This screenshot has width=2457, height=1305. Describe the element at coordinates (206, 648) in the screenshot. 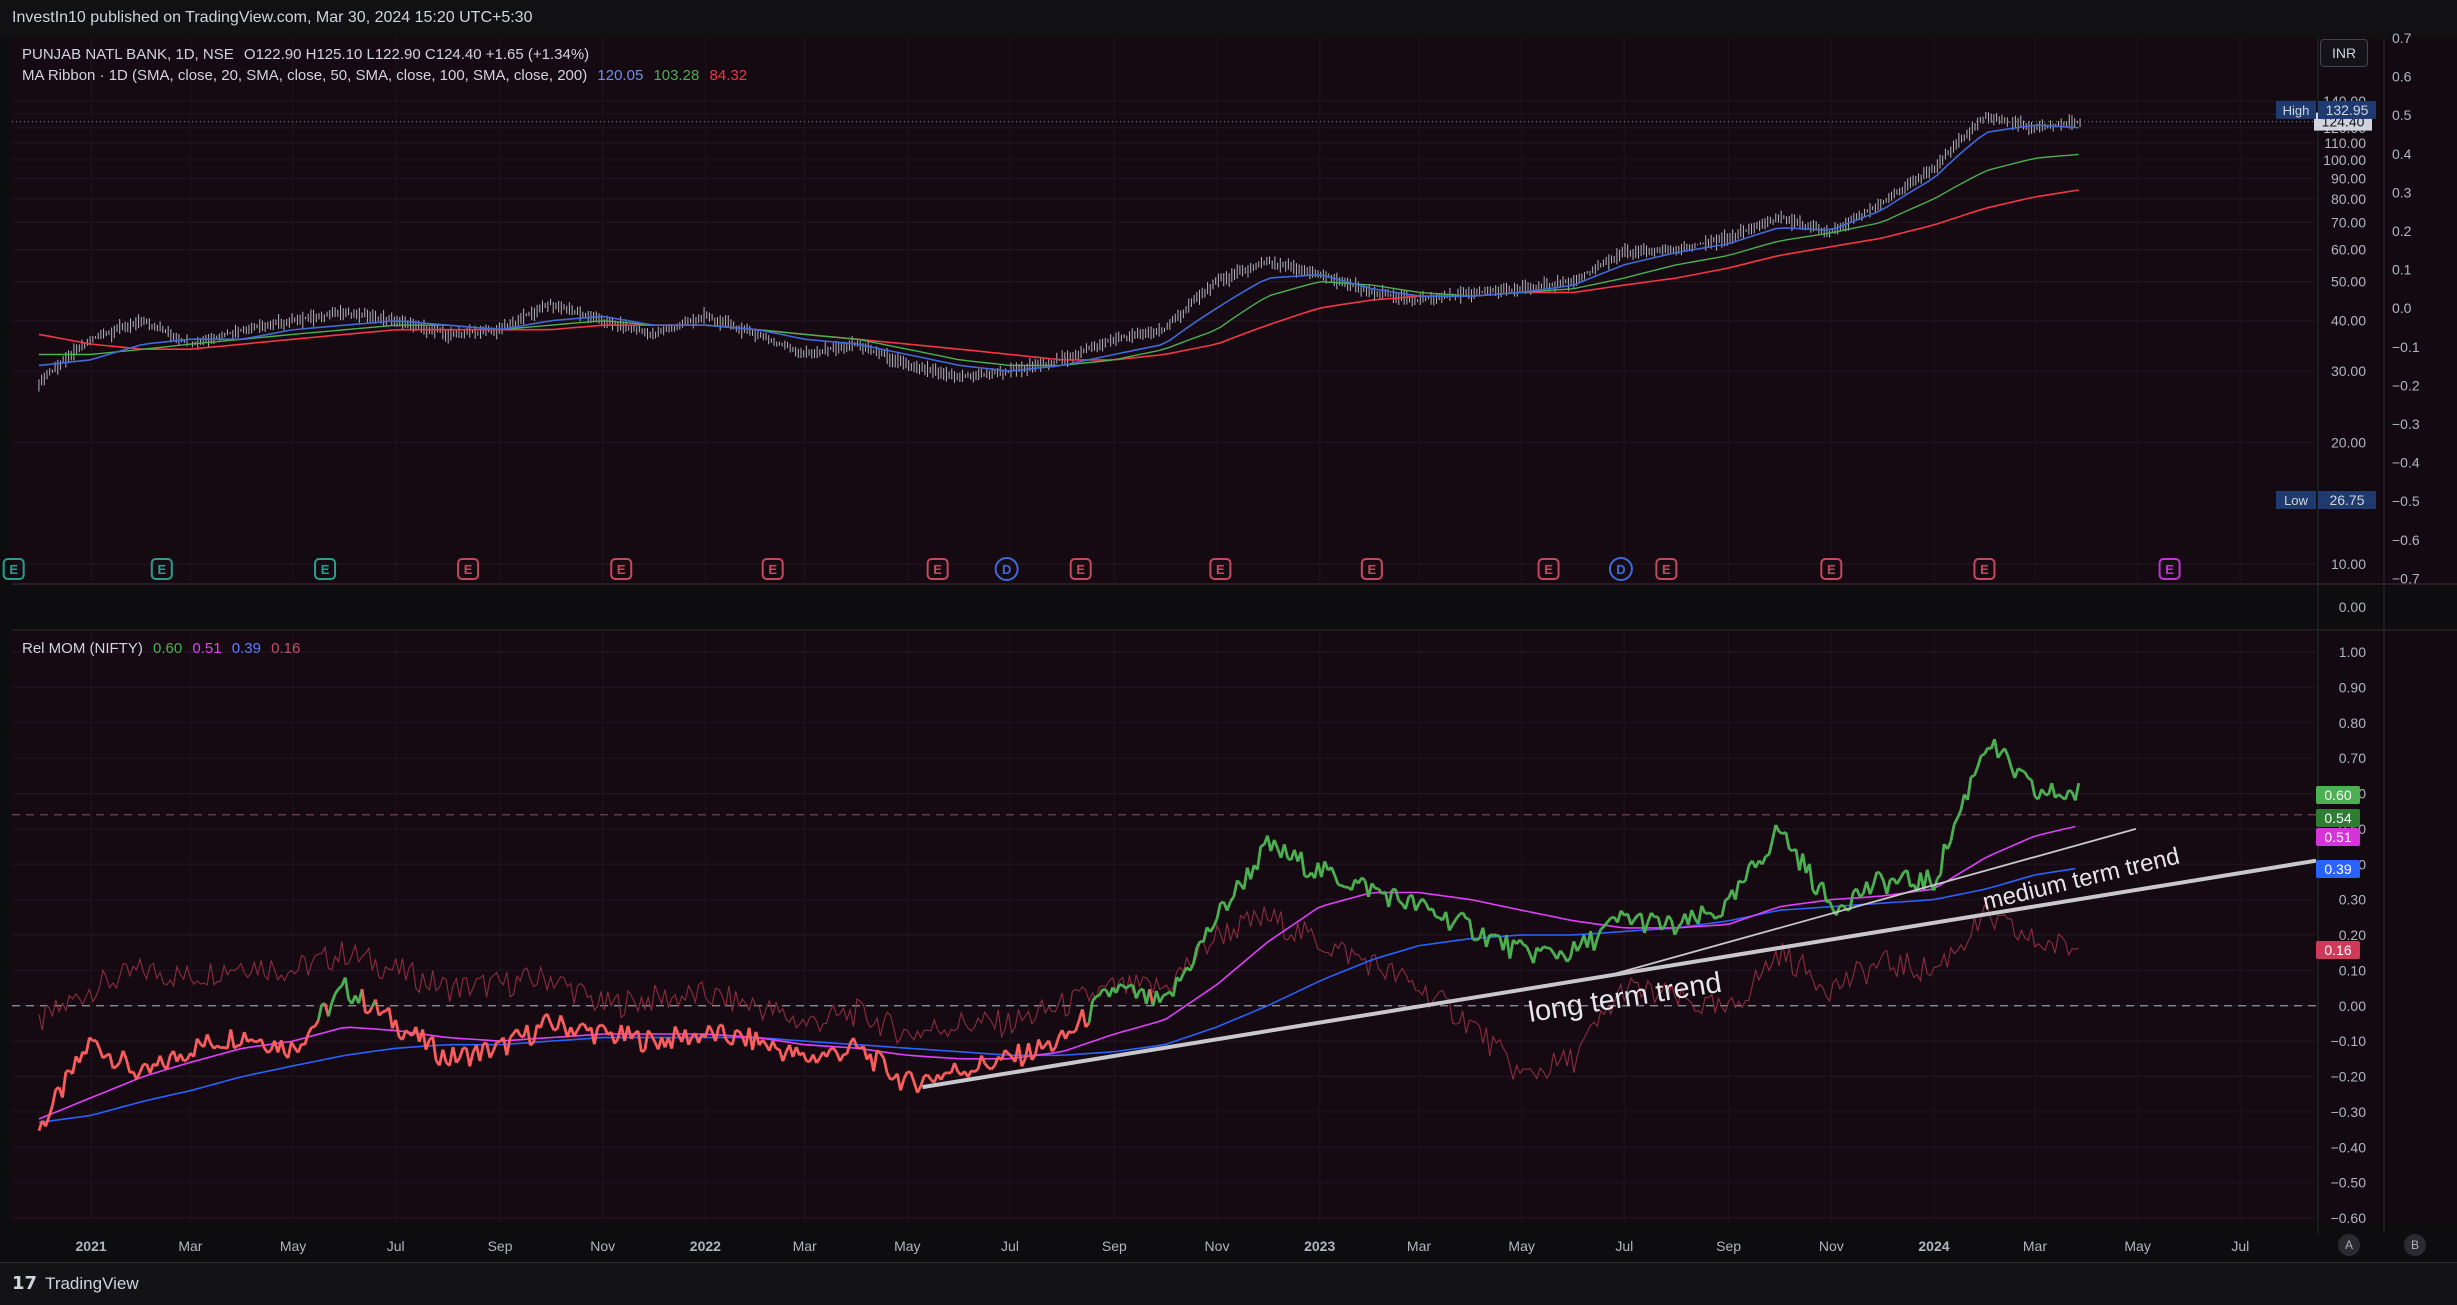

I see `relmom-value-2: 0.51` at that location.